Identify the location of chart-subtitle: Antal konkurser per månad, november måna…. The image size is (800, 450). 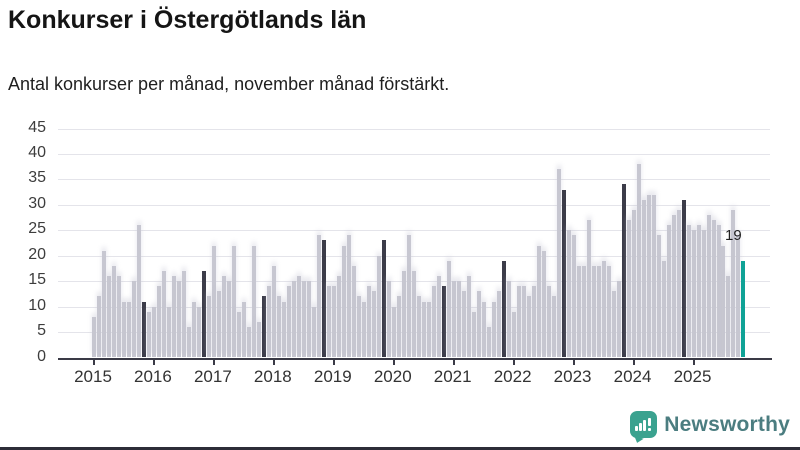
(229, 84).